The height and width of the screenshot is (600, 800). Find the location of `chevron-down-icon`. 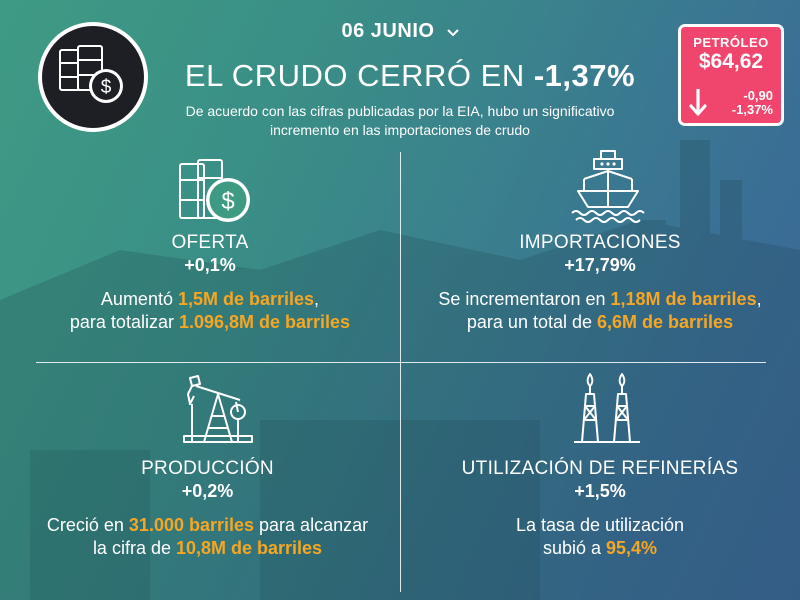

chevron-down-icon is located at coordinates (452, 31).